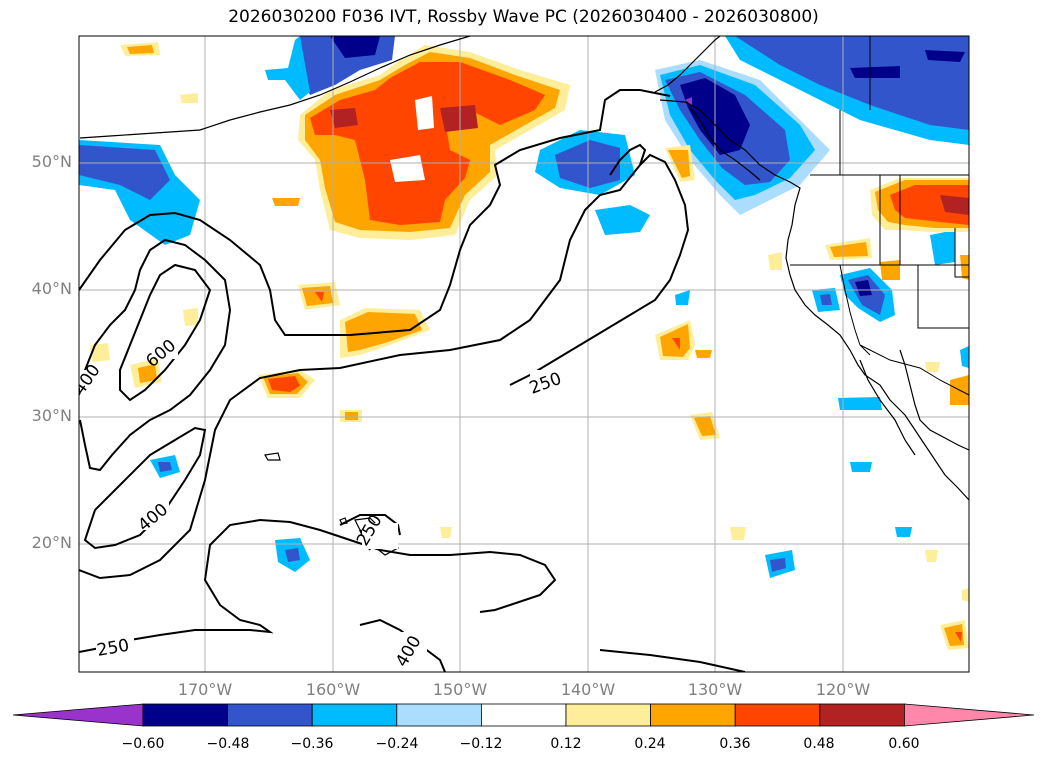 This screenshot has width=1047, height=765. Describe the element at coordinates (51, 415) in the screenshot. I see `lat-label: 30°N` at that location.